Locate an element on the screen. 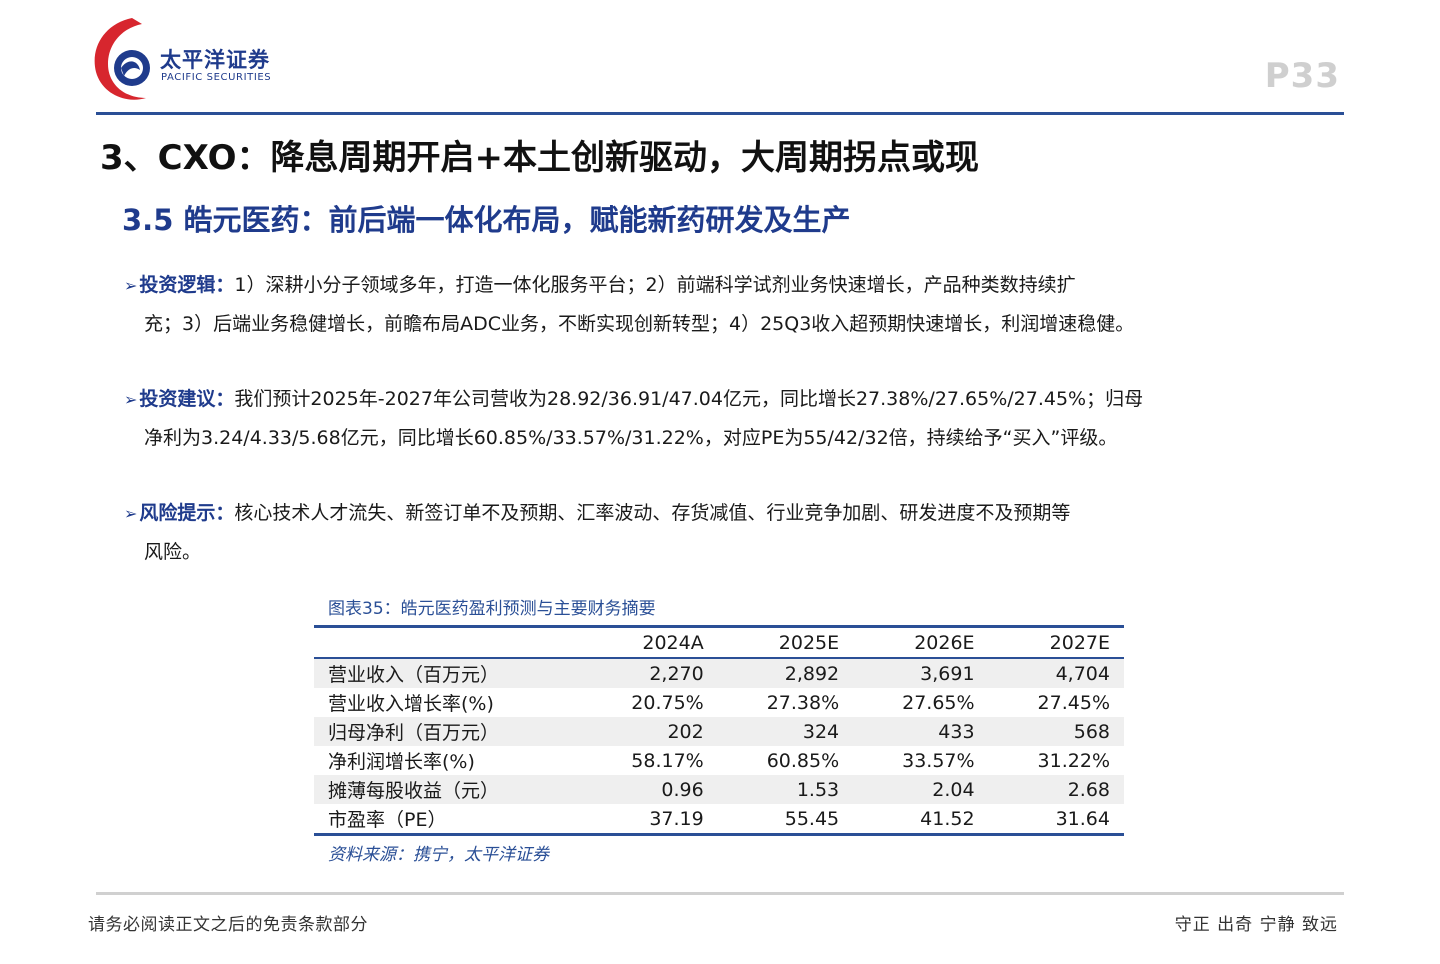 This screenshot has width=1440, height=964. subsection-heading: 3.5 皓元医药：前后端一体化布局，赋能新药研发及生产 is located at coordinates (486, 220).